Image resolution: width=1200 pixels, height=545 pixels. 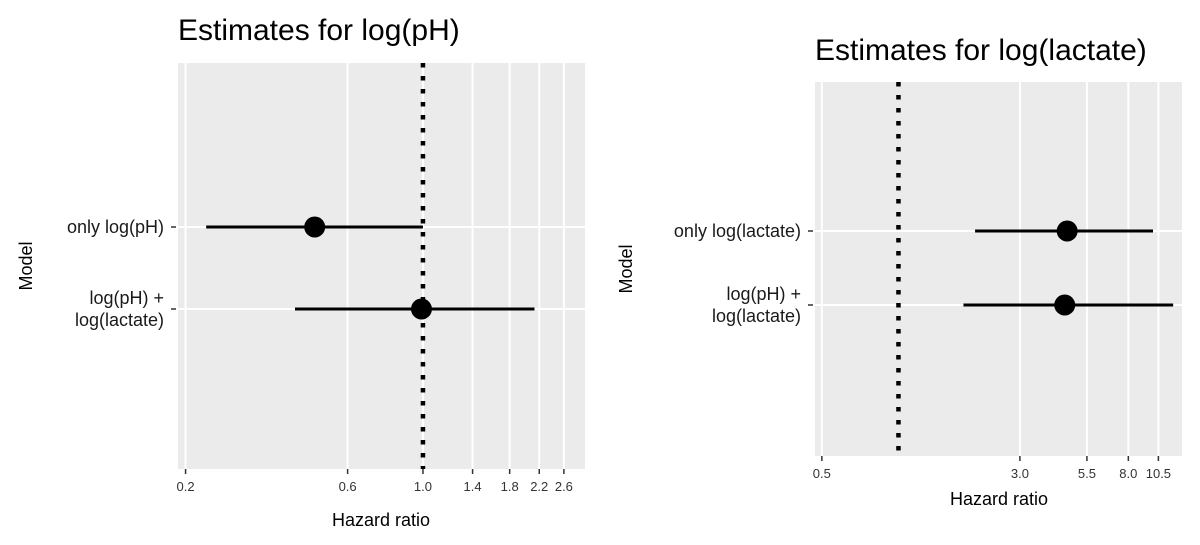 What do you see at coordinates (186, 486) in the screenshot?
I see `x-tick-label: 0.2` at bounding box center [186, 486].